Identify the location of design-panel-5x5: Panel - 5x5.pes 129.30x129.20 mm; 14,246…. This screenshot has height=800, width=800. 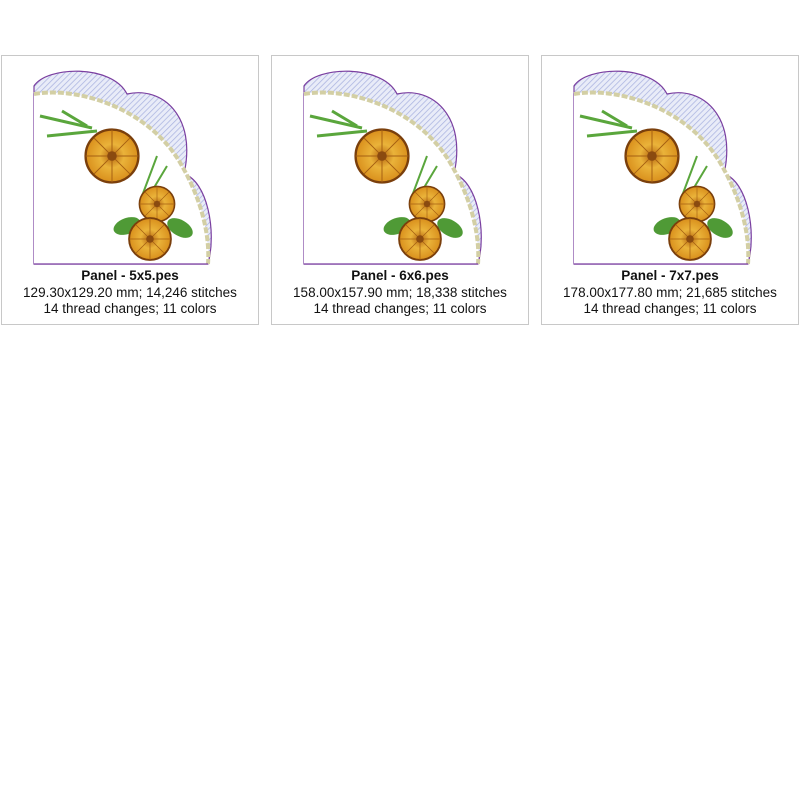
(130, 190).